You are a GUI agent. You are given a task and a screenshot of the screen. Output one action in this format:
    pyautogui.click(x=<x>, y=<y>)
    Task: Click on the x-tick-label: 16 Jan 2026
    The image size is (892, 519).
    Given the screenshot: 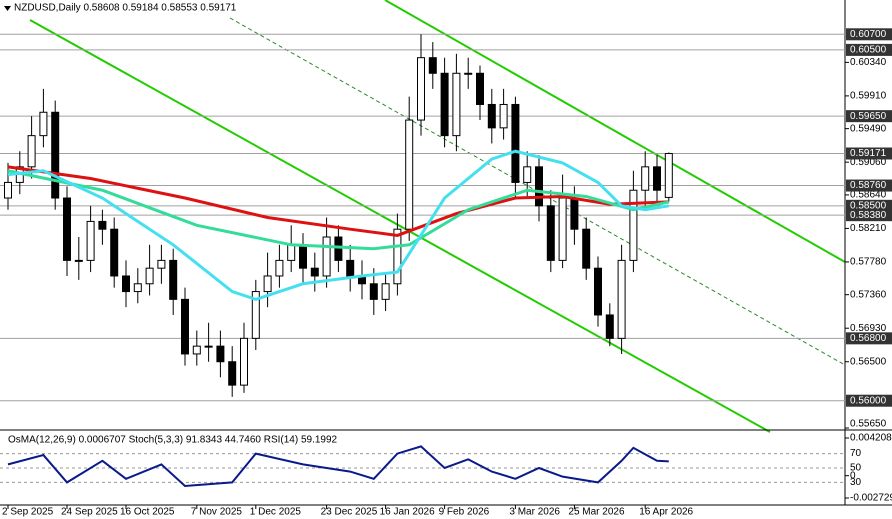 What is the action you would take?
    pyautogui.click(x=407, y=512)
    